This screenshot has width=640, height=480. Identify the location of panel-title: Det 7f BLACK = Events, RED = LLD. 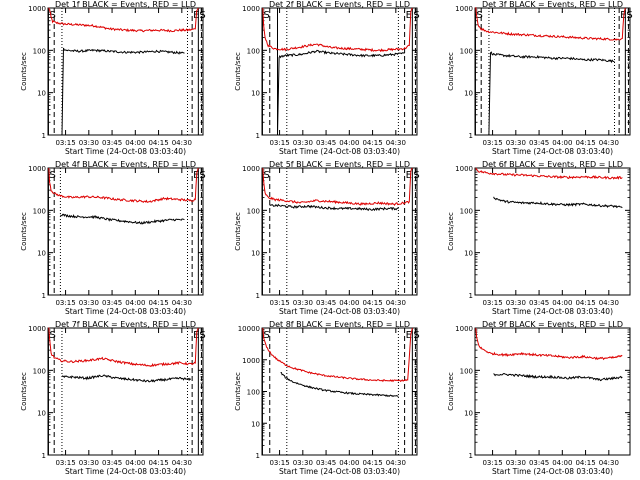
(125, 324).